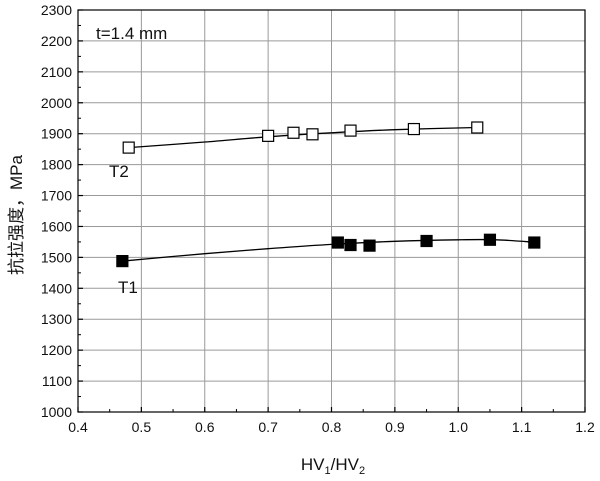 The width and height of the screenshot is (600, 481). What do you see at coordinates (585, 427) in the screenshot?
I see `x-tick-label: 1.2` at bounding box center [585, 427].